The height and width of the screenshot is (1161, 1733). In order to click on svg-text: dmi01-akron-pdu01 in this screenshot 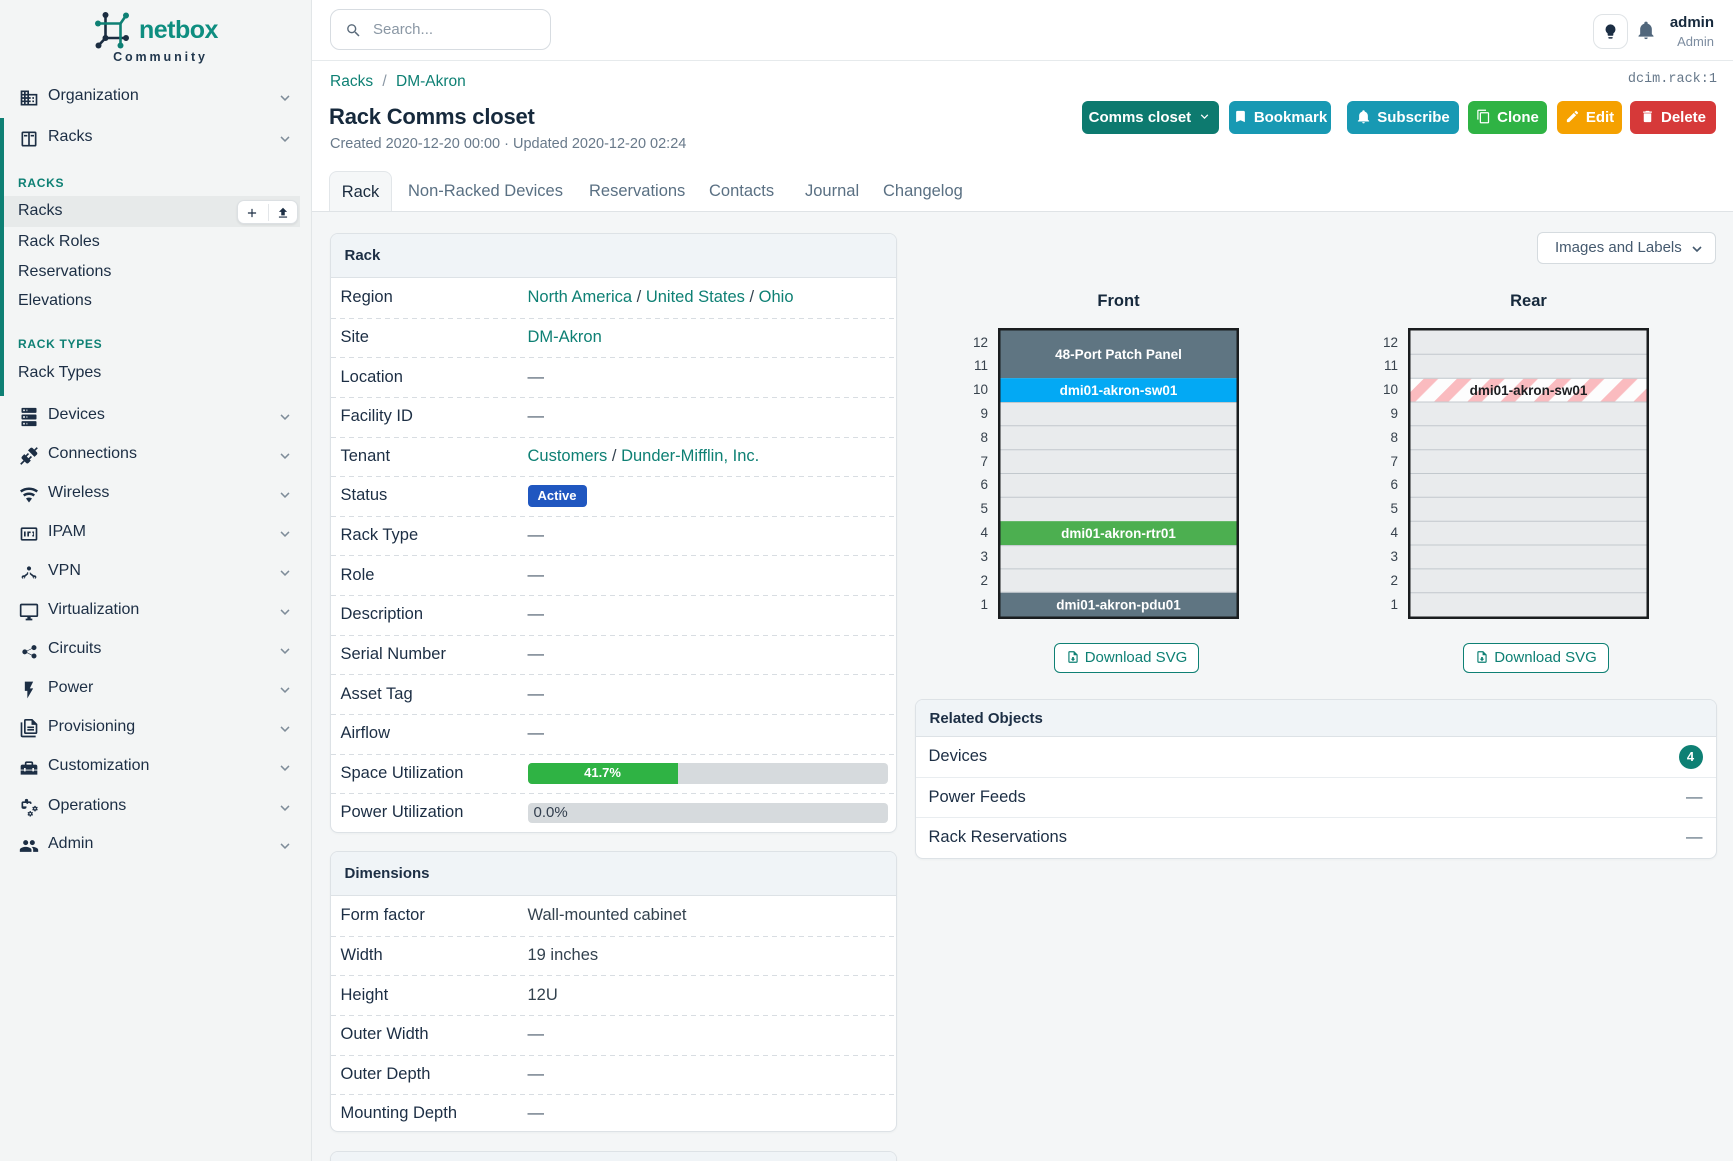, I will do `click(1118, 604)`.